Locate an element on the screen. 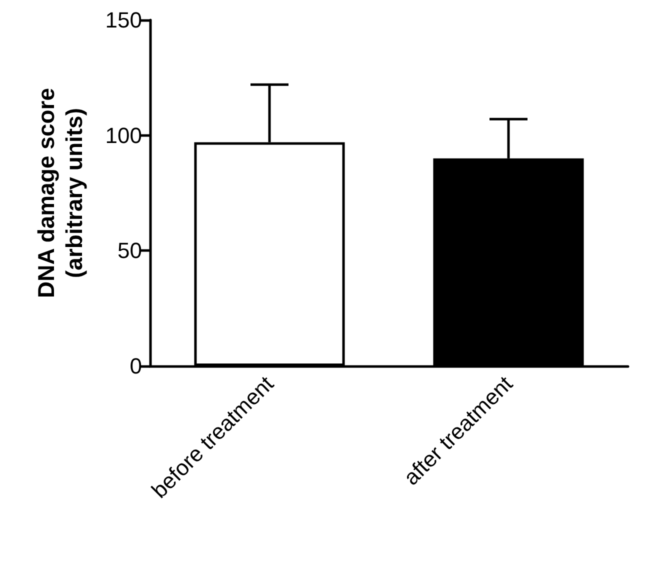 This screenshot has height=570, width=658. y-axis-title: DNA damage score (arbitrary units) is located at coordinates (60, 193).